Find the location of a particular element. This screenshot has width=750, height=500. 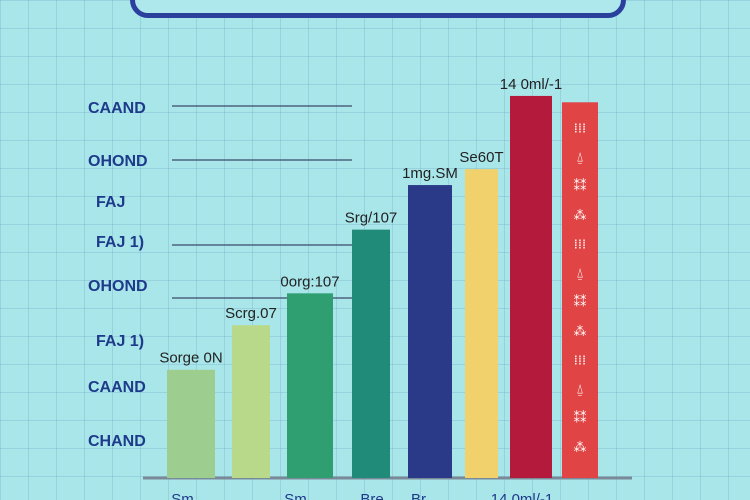

x-tick-label: Bre is located at coordinates (371, 495).